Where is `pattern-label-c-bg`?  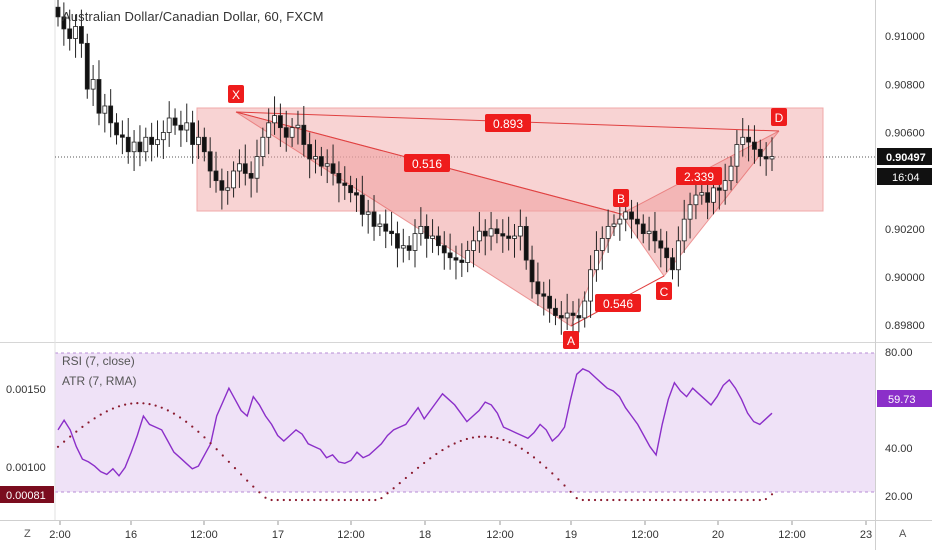
pattern-label-c-bg is located at coordinates (664, 291).